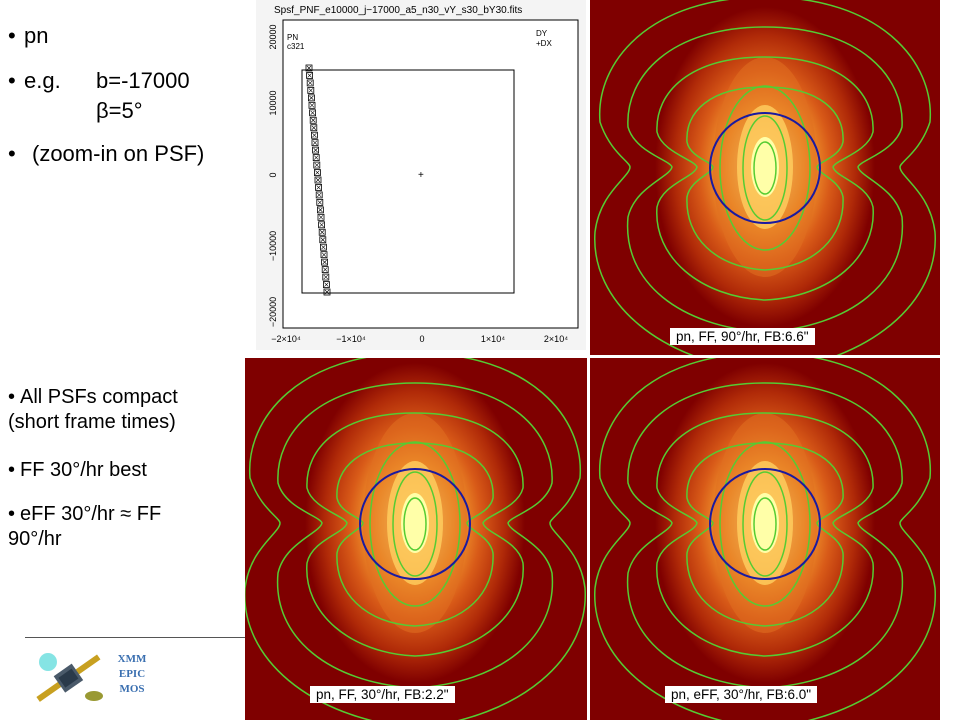  Describe the element at coordinates (143, 80) in the screenshot. I see `bullet-example-b-value: b=-17000` at that location.